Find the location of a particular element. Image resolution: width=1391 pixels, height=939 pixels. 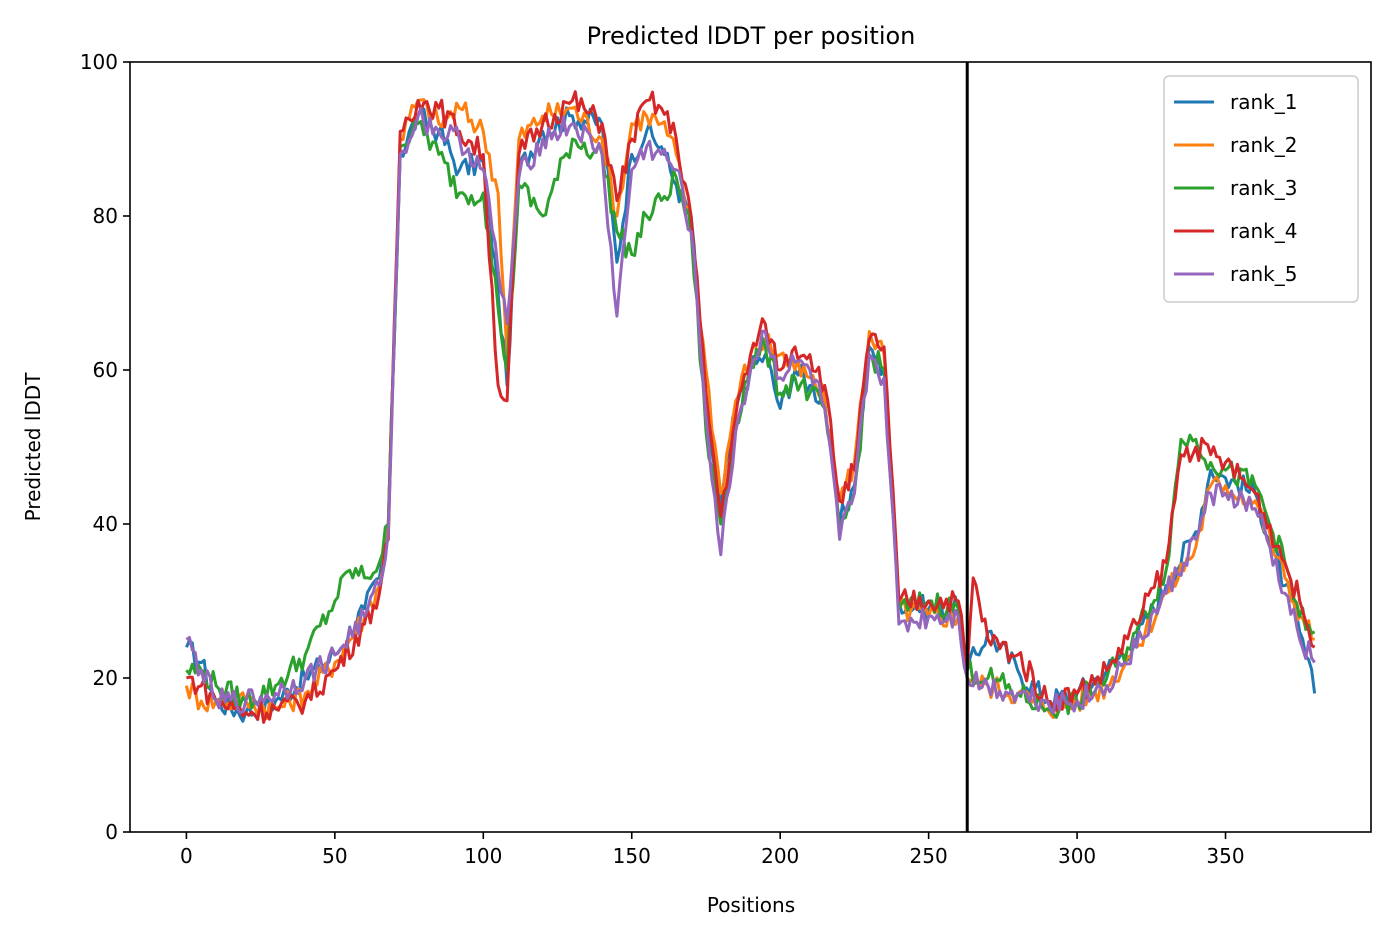

y-tick-label: 100 is located at coordinates (99, 62).